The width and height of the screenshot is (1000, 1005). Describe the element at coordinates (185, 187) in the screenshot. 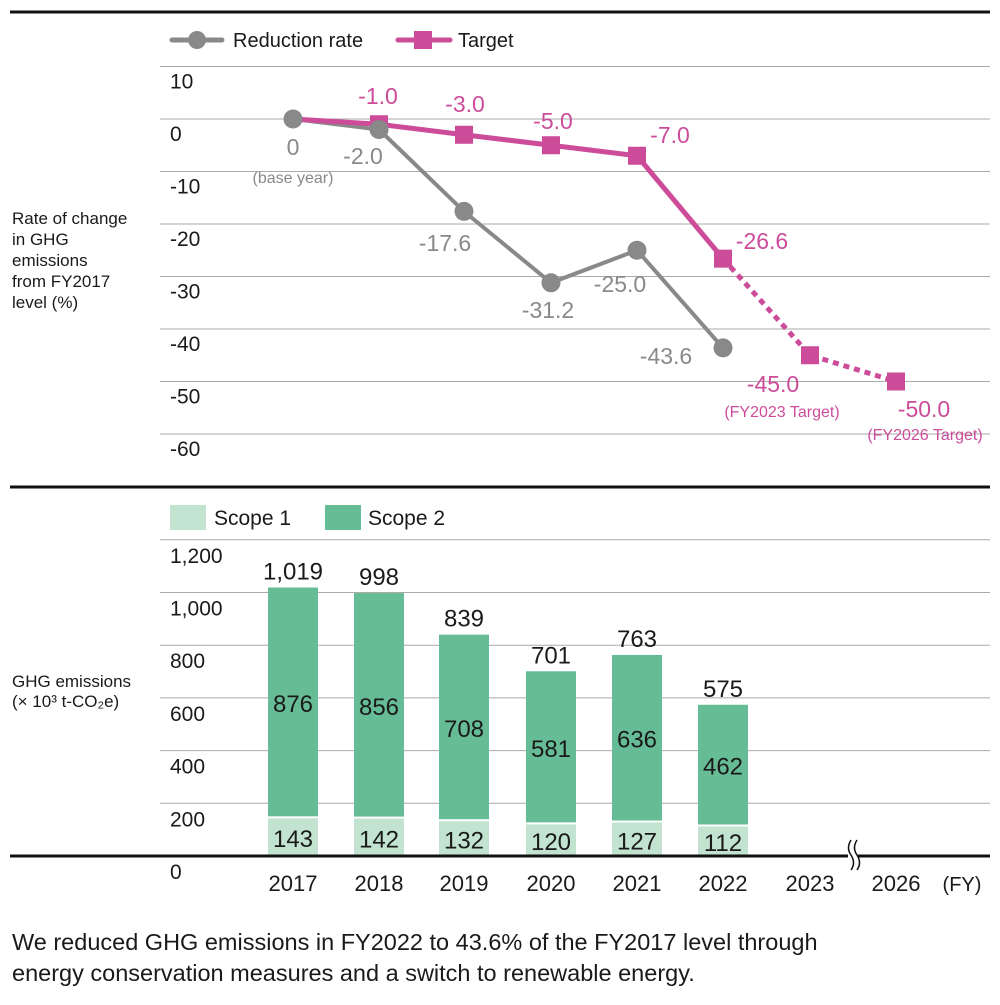

I see `y-tick-label: -10` at that location.